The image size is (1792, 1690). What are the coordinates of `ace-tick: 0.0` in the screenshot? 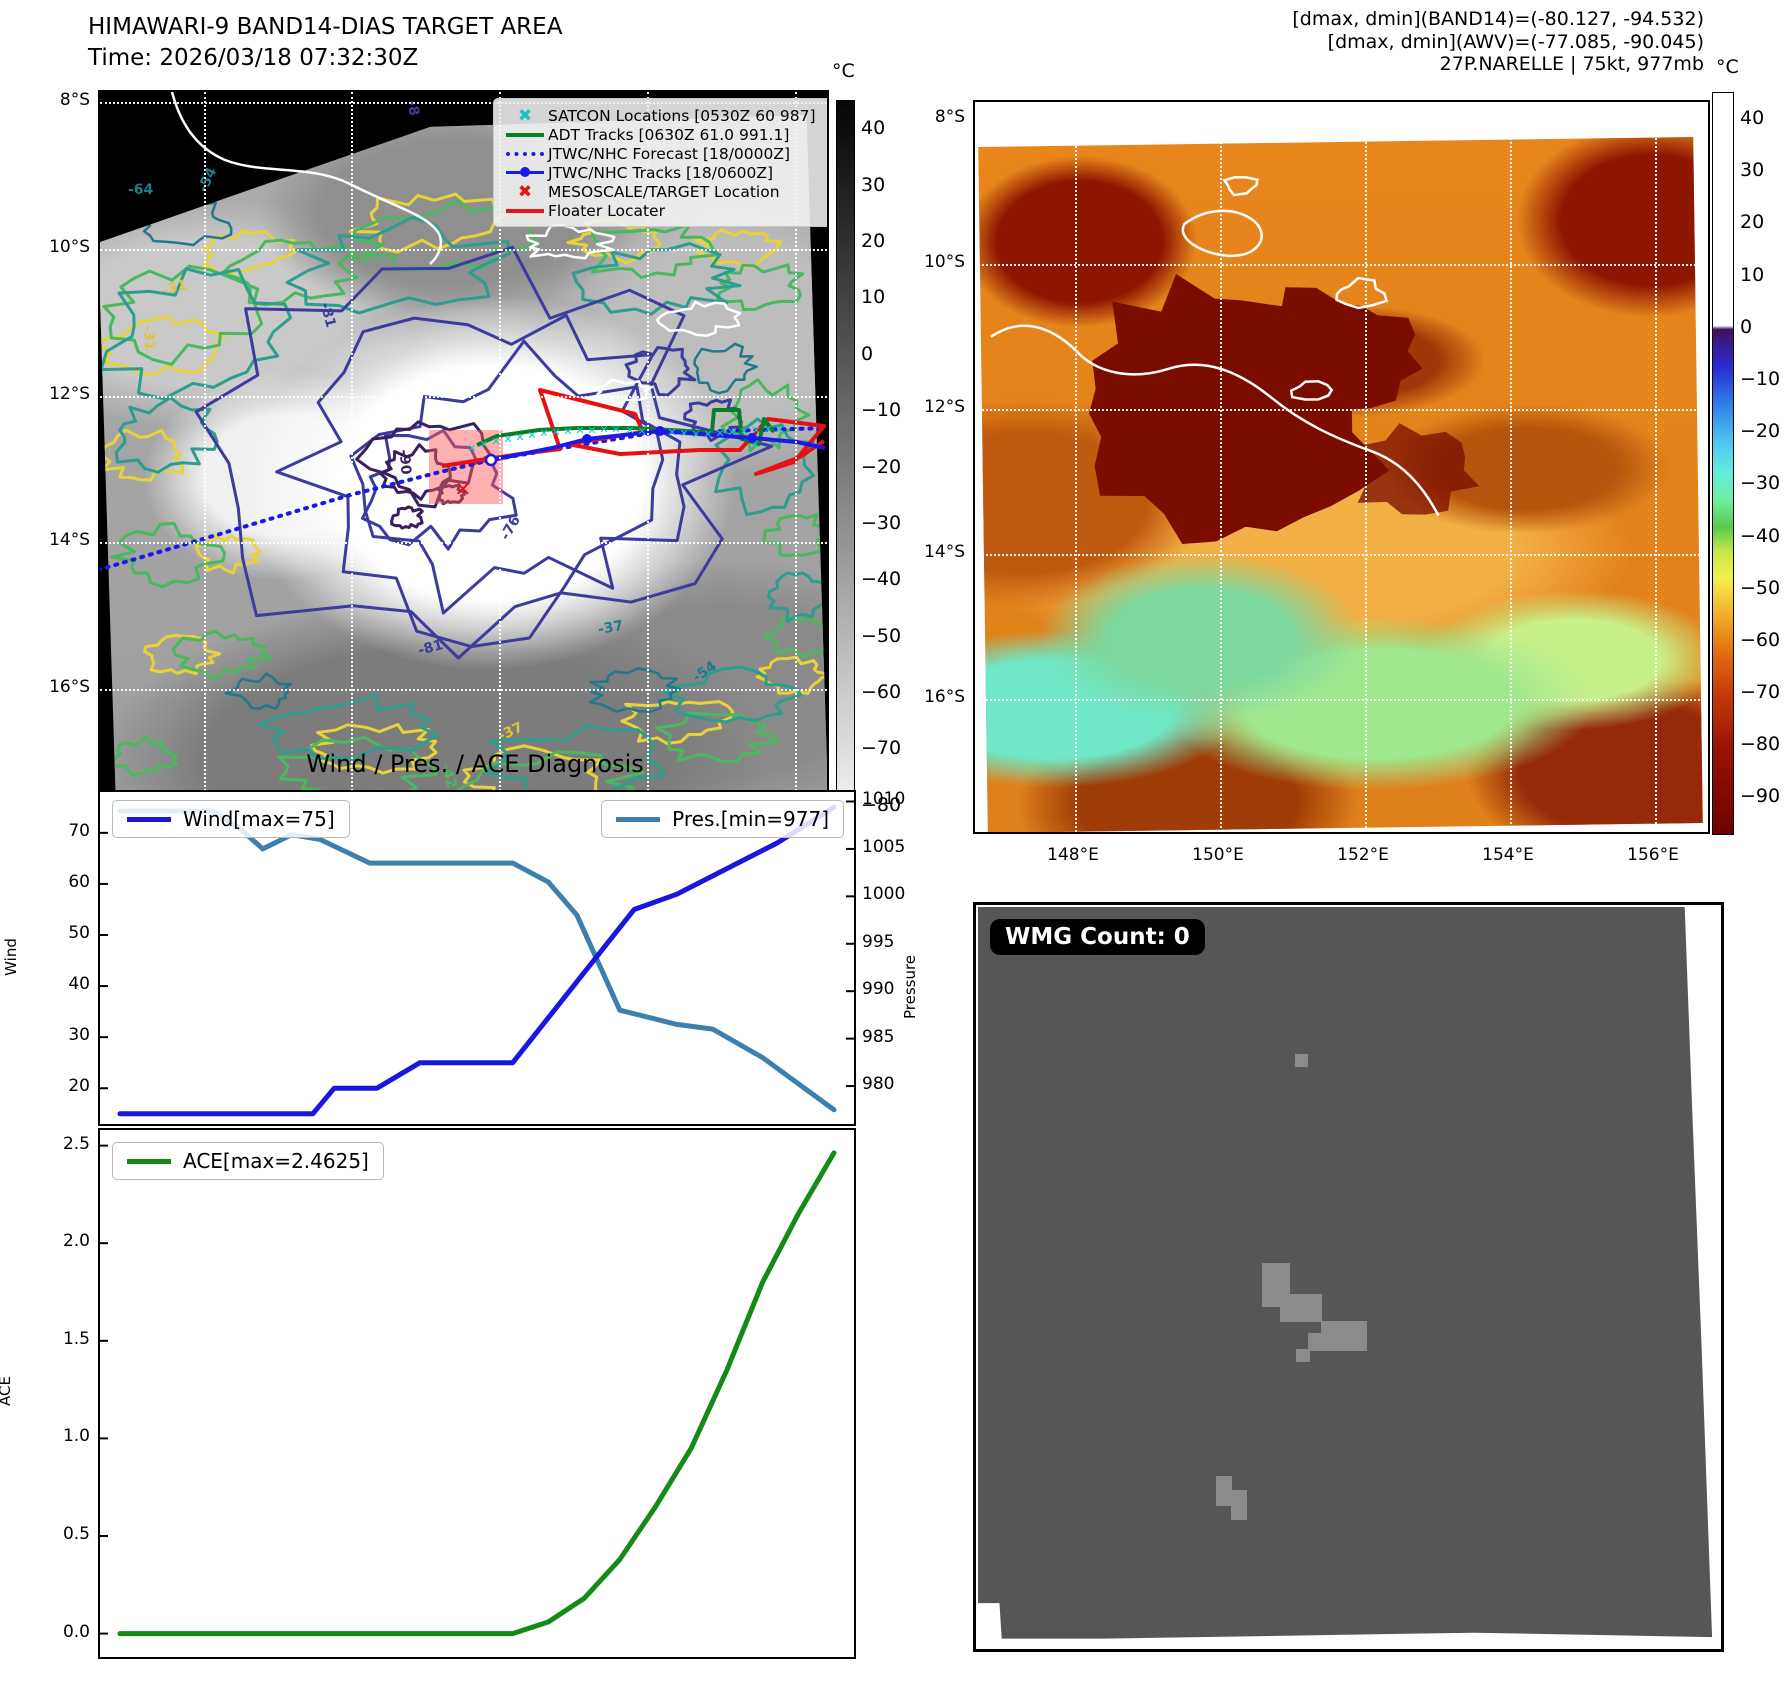 It's located at (76, 1631).